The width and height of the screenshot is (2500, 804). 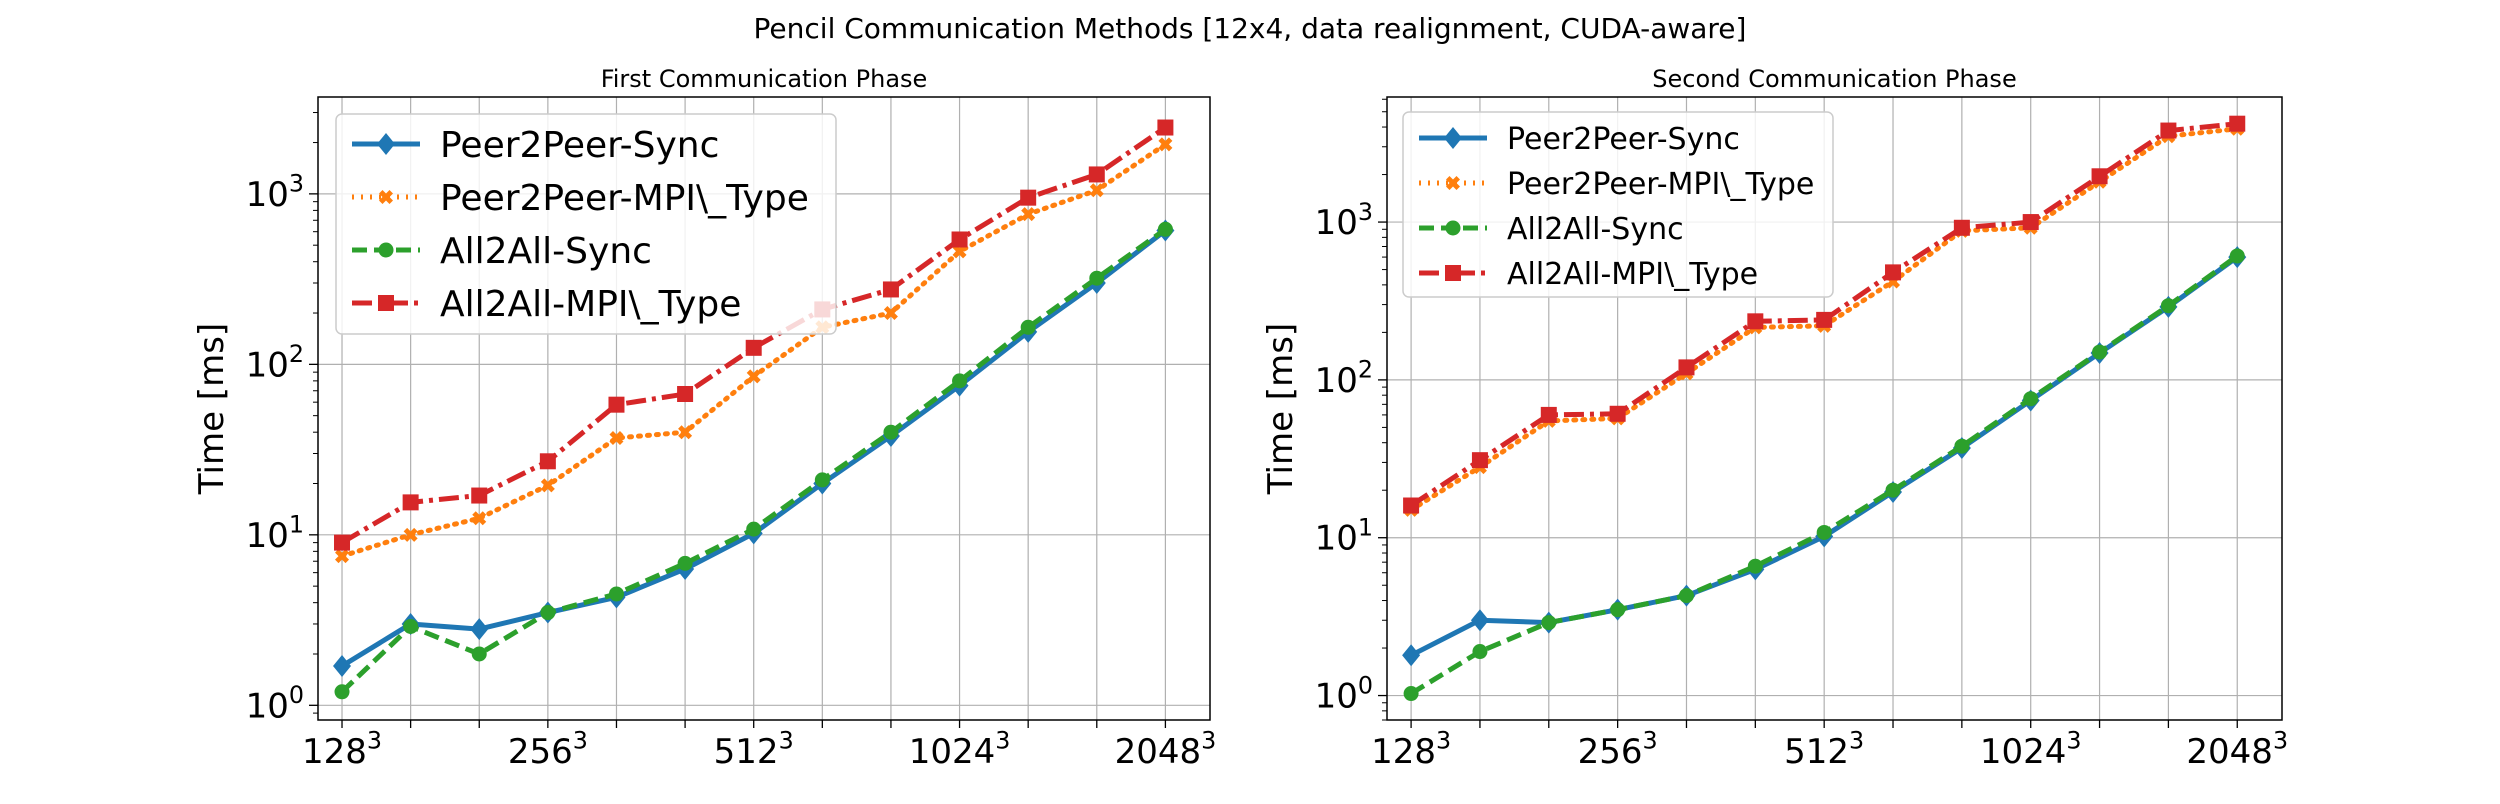 I want to click on y-tick-label-exp: 1, so click(x=296, y=525).